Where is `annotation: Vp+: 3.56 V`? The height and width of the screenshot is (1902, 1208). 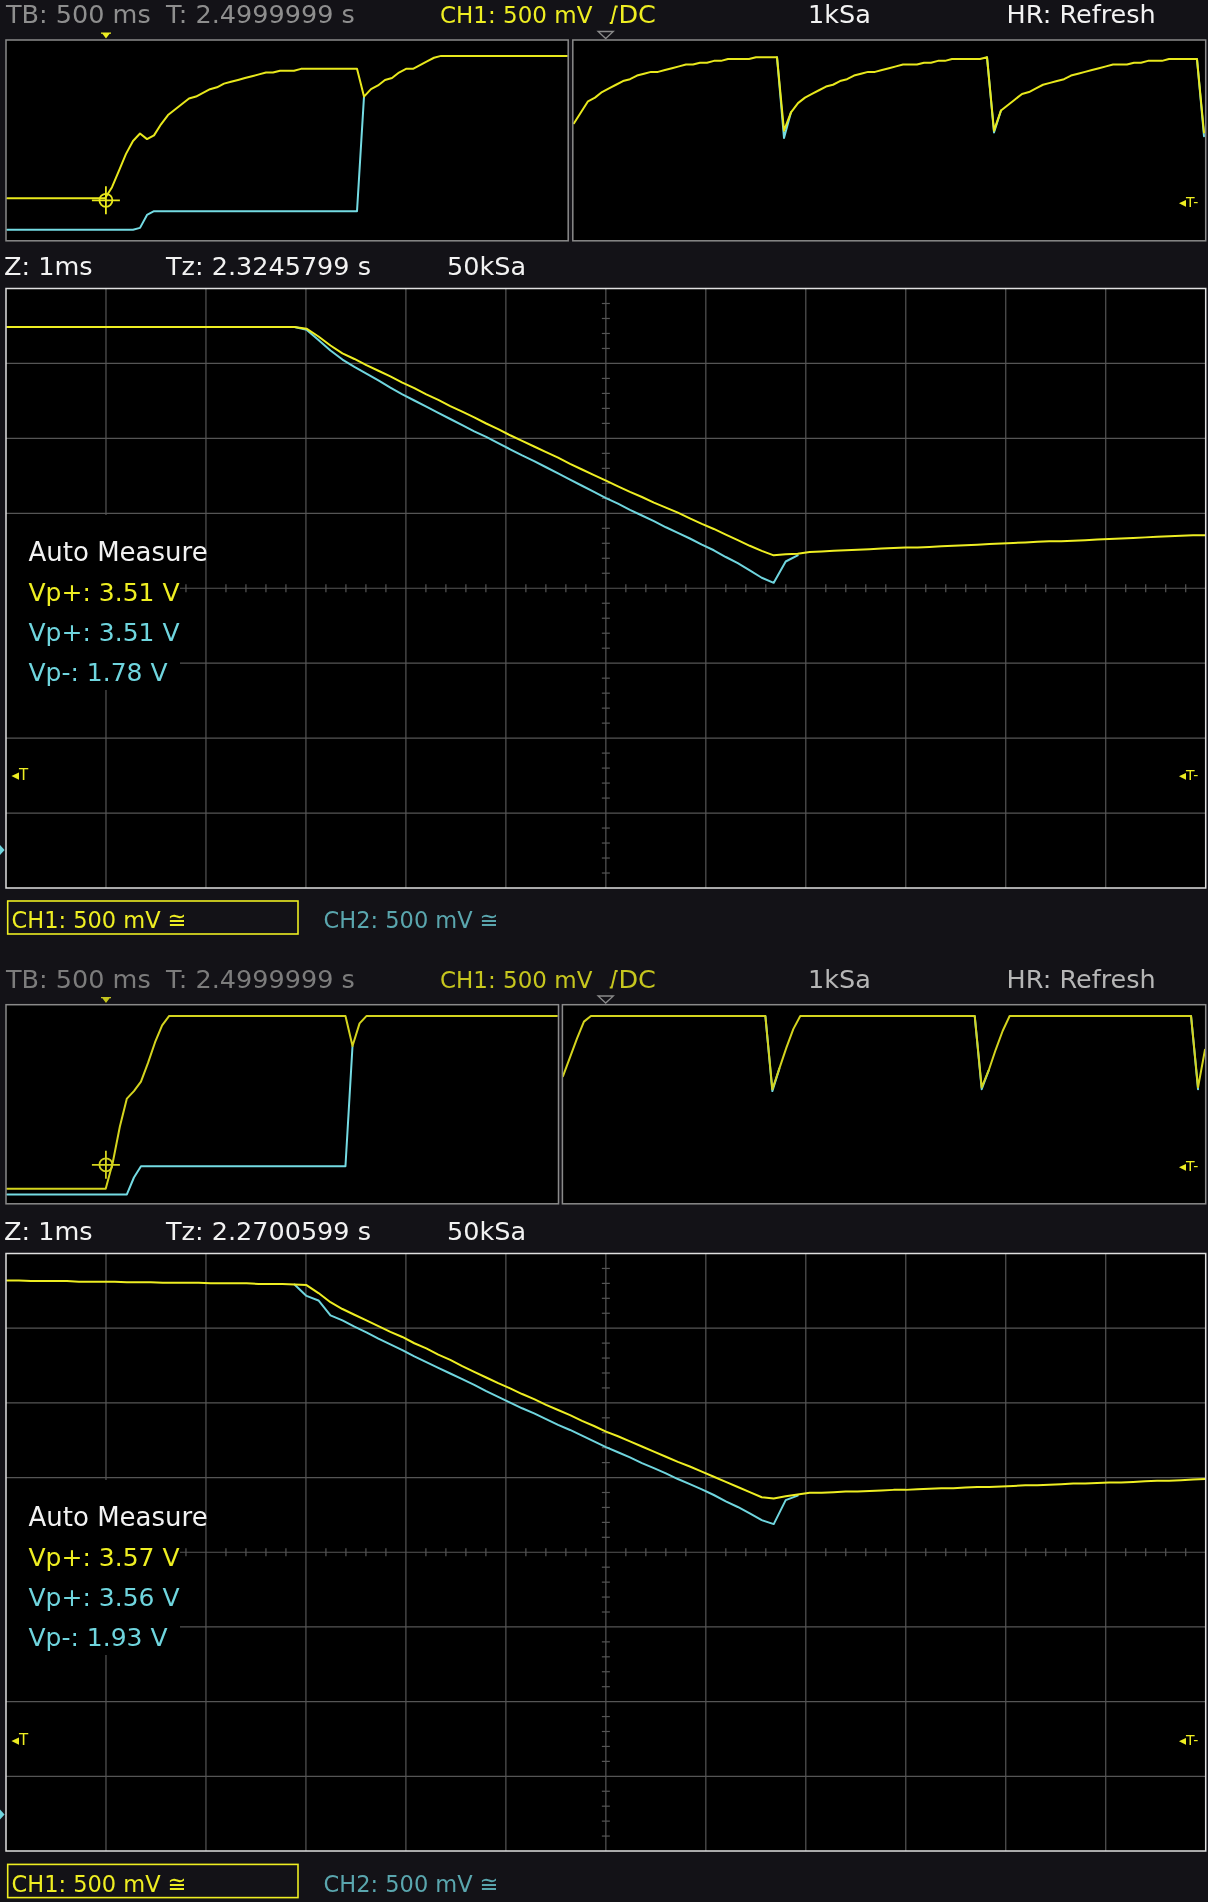
annotation: Vp+: 3.56 V is located at coordinates (104, 1597).